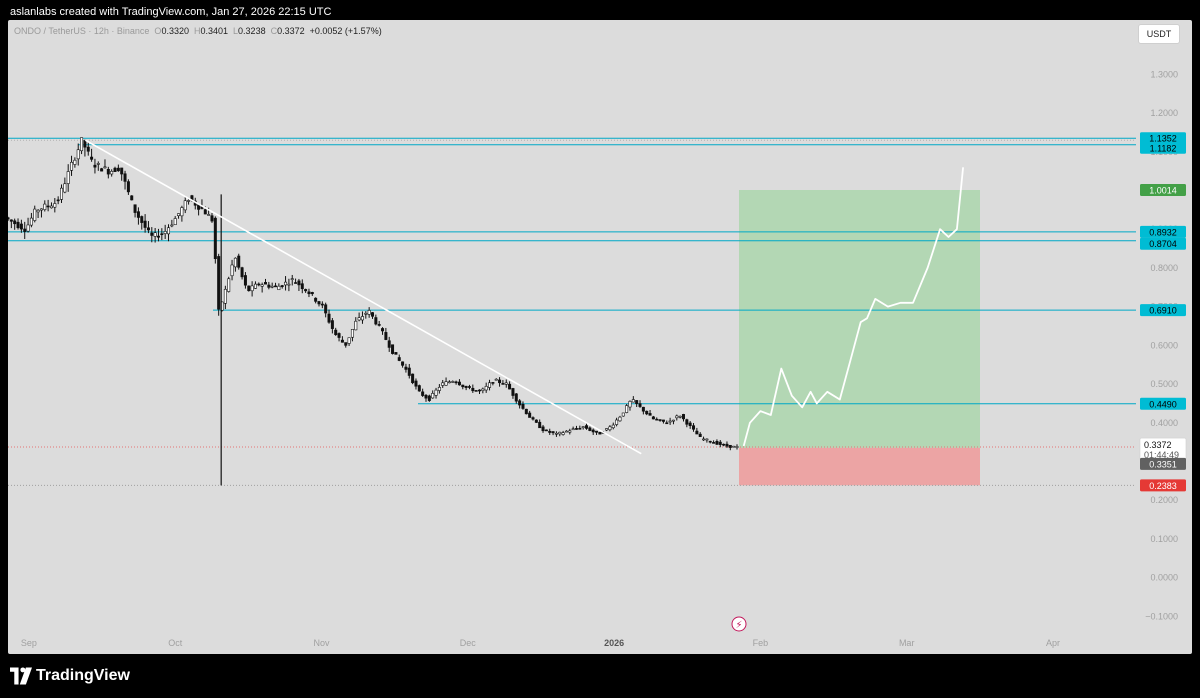  Describe the element at coordinates (29, 643) in the screenshot. I see `x-tick-label: Sep` at that location.